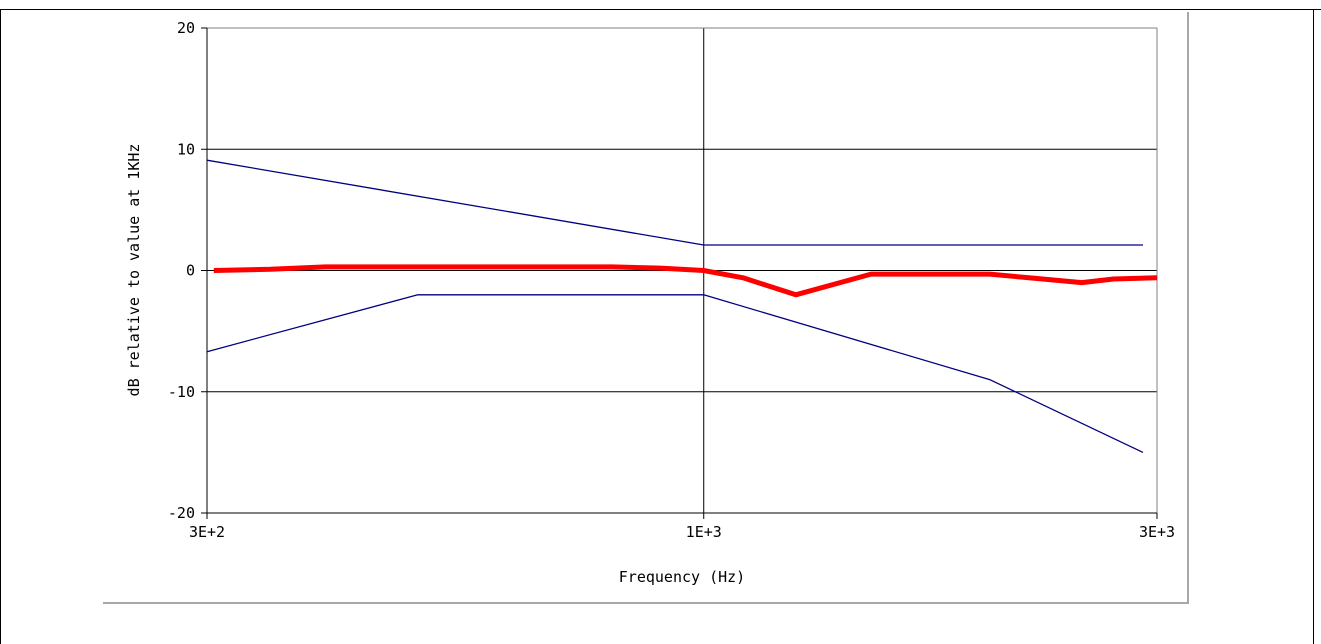 The width and height of the screenshot is (1321, 644). What do you see at coordinates (186, 28) in the screenshot?
I see `y-tick-label: 20` at bounding box center [186, 28].